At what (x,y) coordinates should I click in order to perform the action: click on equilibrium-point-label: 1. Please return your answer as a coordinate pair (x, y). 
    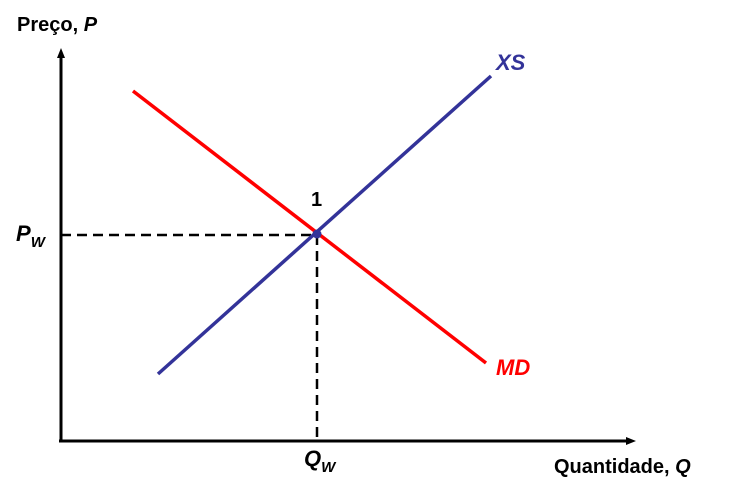
    Looking at the image, I should click on (316, 200).